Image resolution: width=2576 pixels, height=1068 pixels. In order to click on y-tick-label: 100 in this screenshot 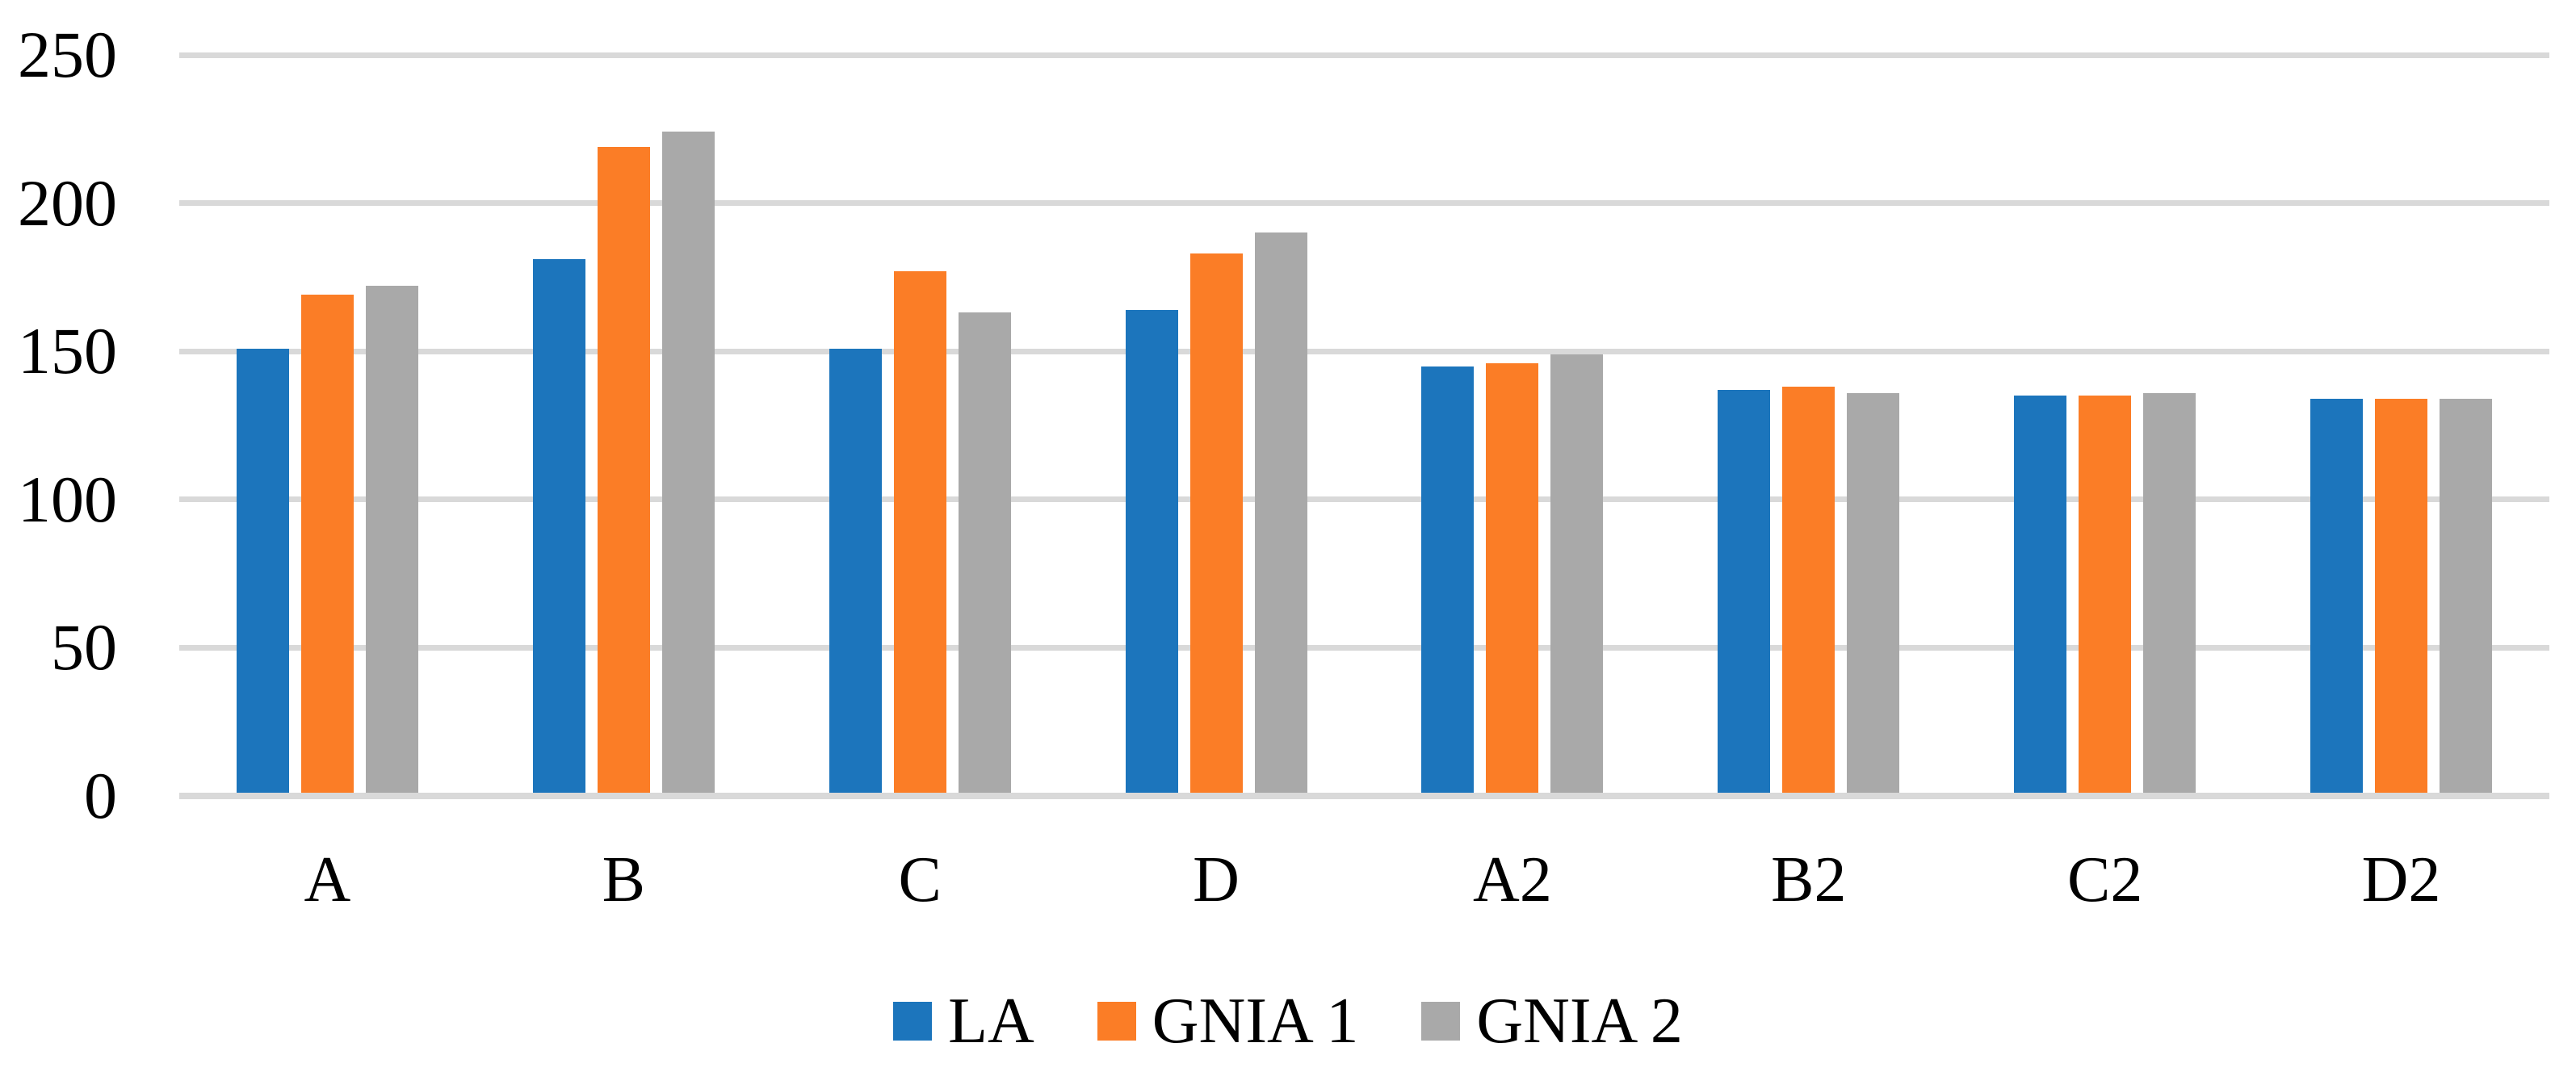, I will do `click(67, 499)`.